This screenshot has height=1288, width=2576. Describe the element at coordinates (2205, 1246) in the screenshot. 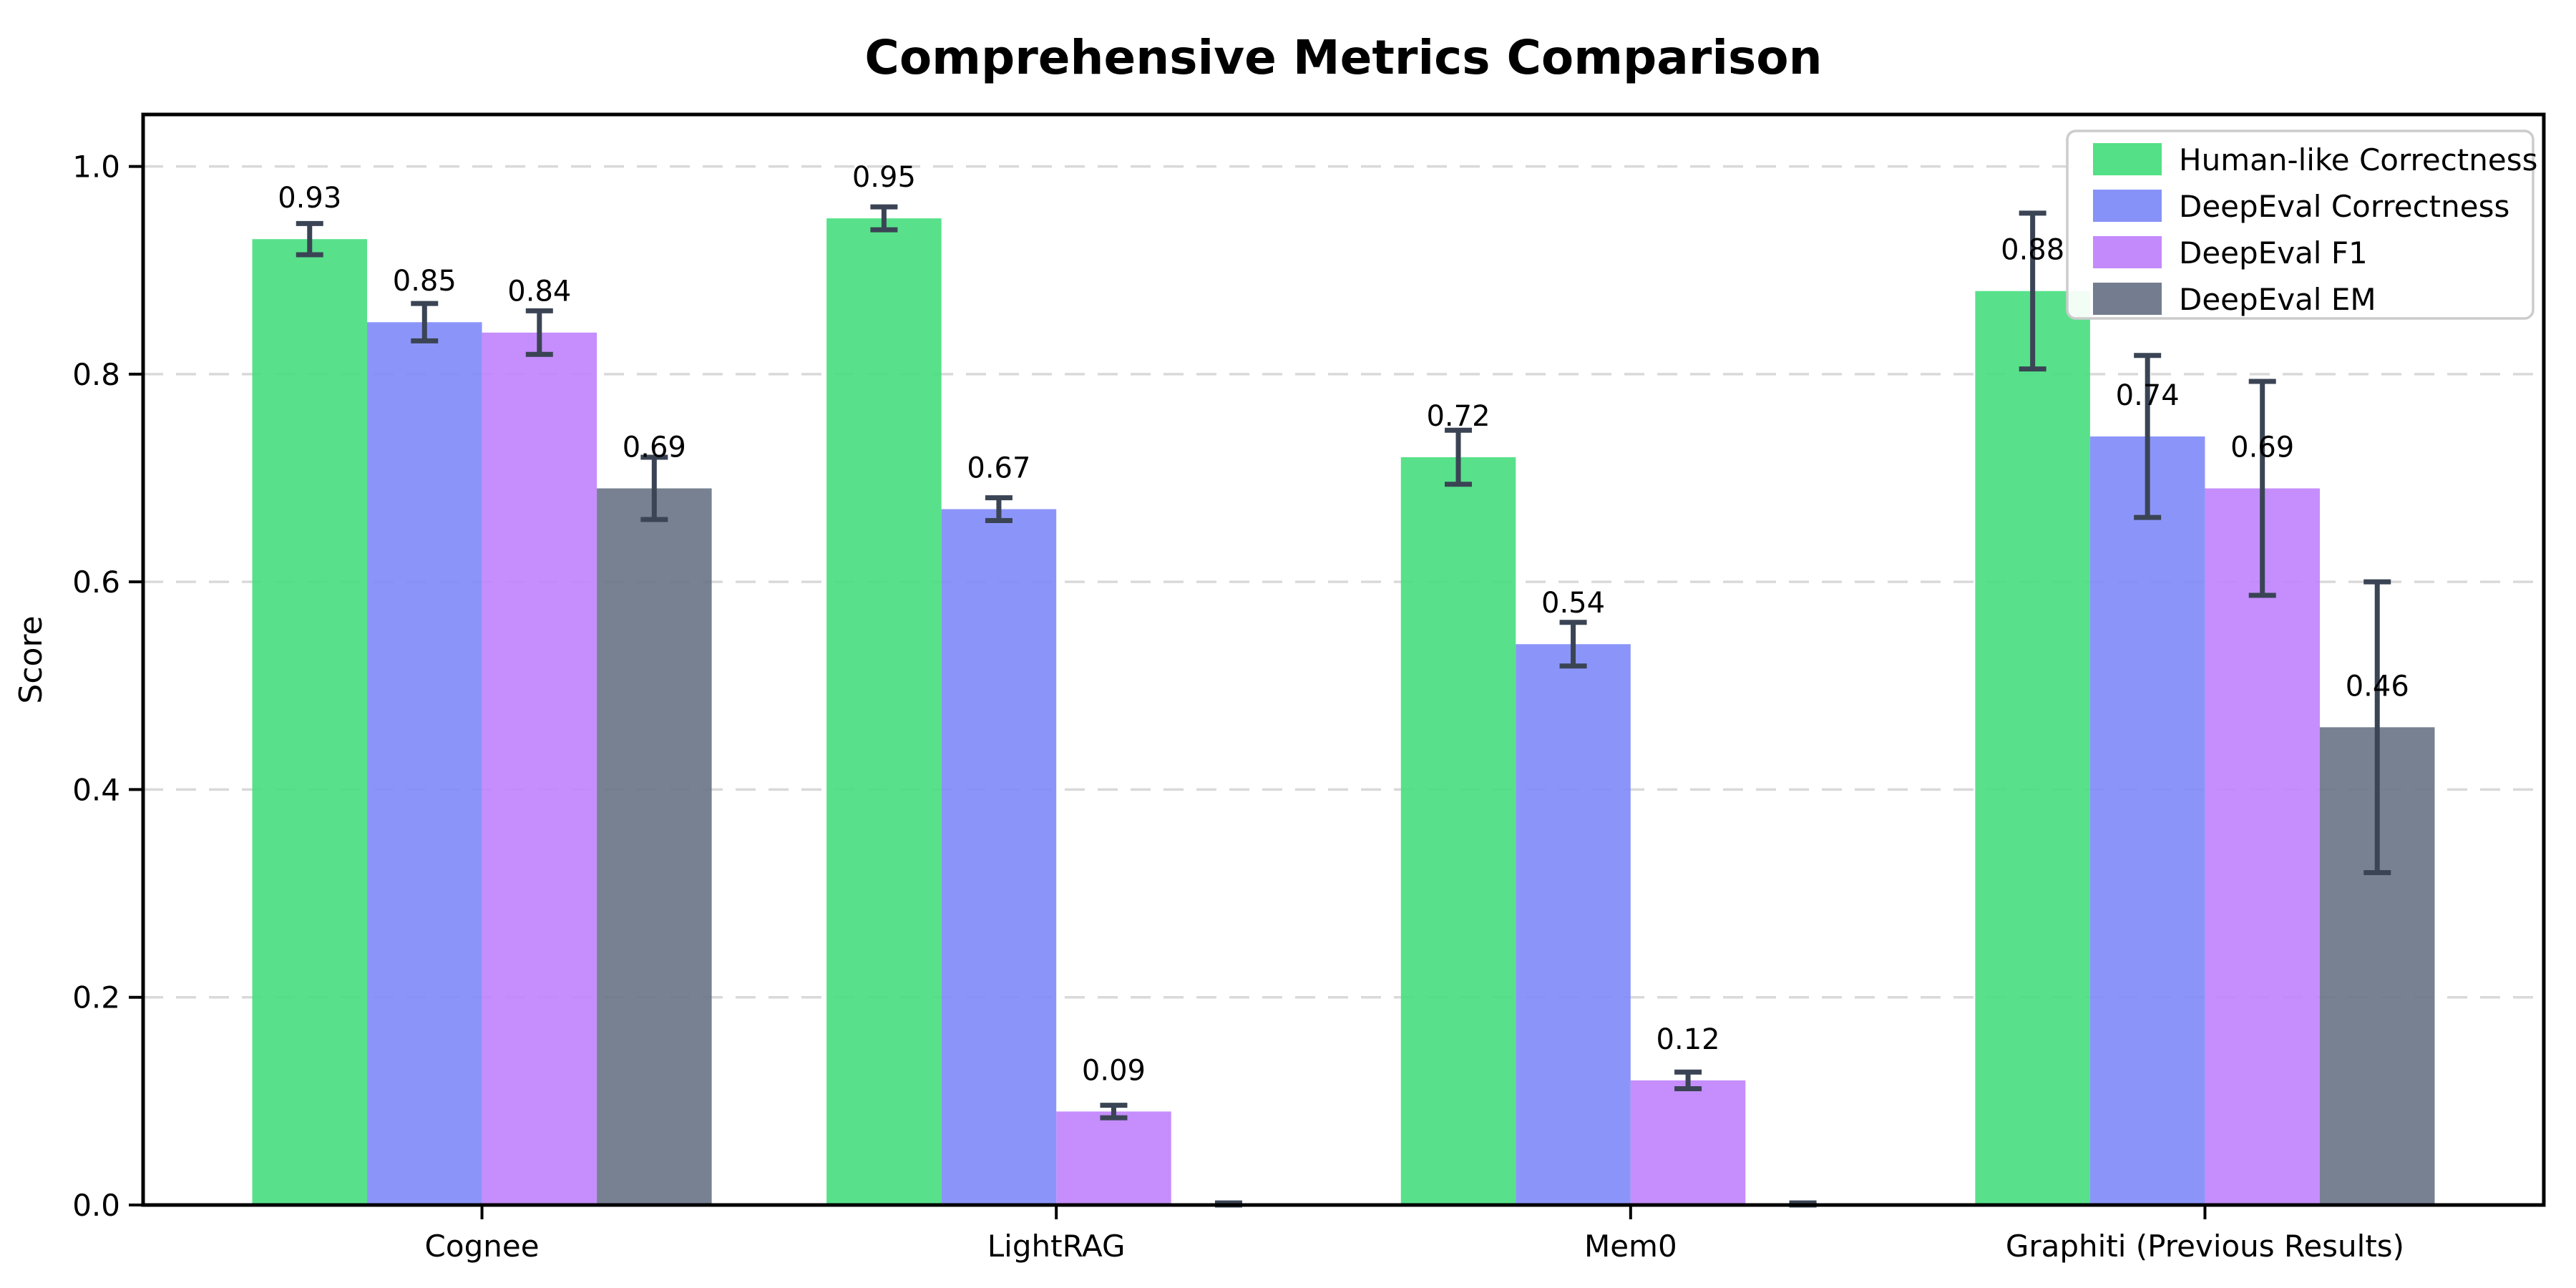

I see `x-category-label: Graphiti (Previous Results)` at that location.